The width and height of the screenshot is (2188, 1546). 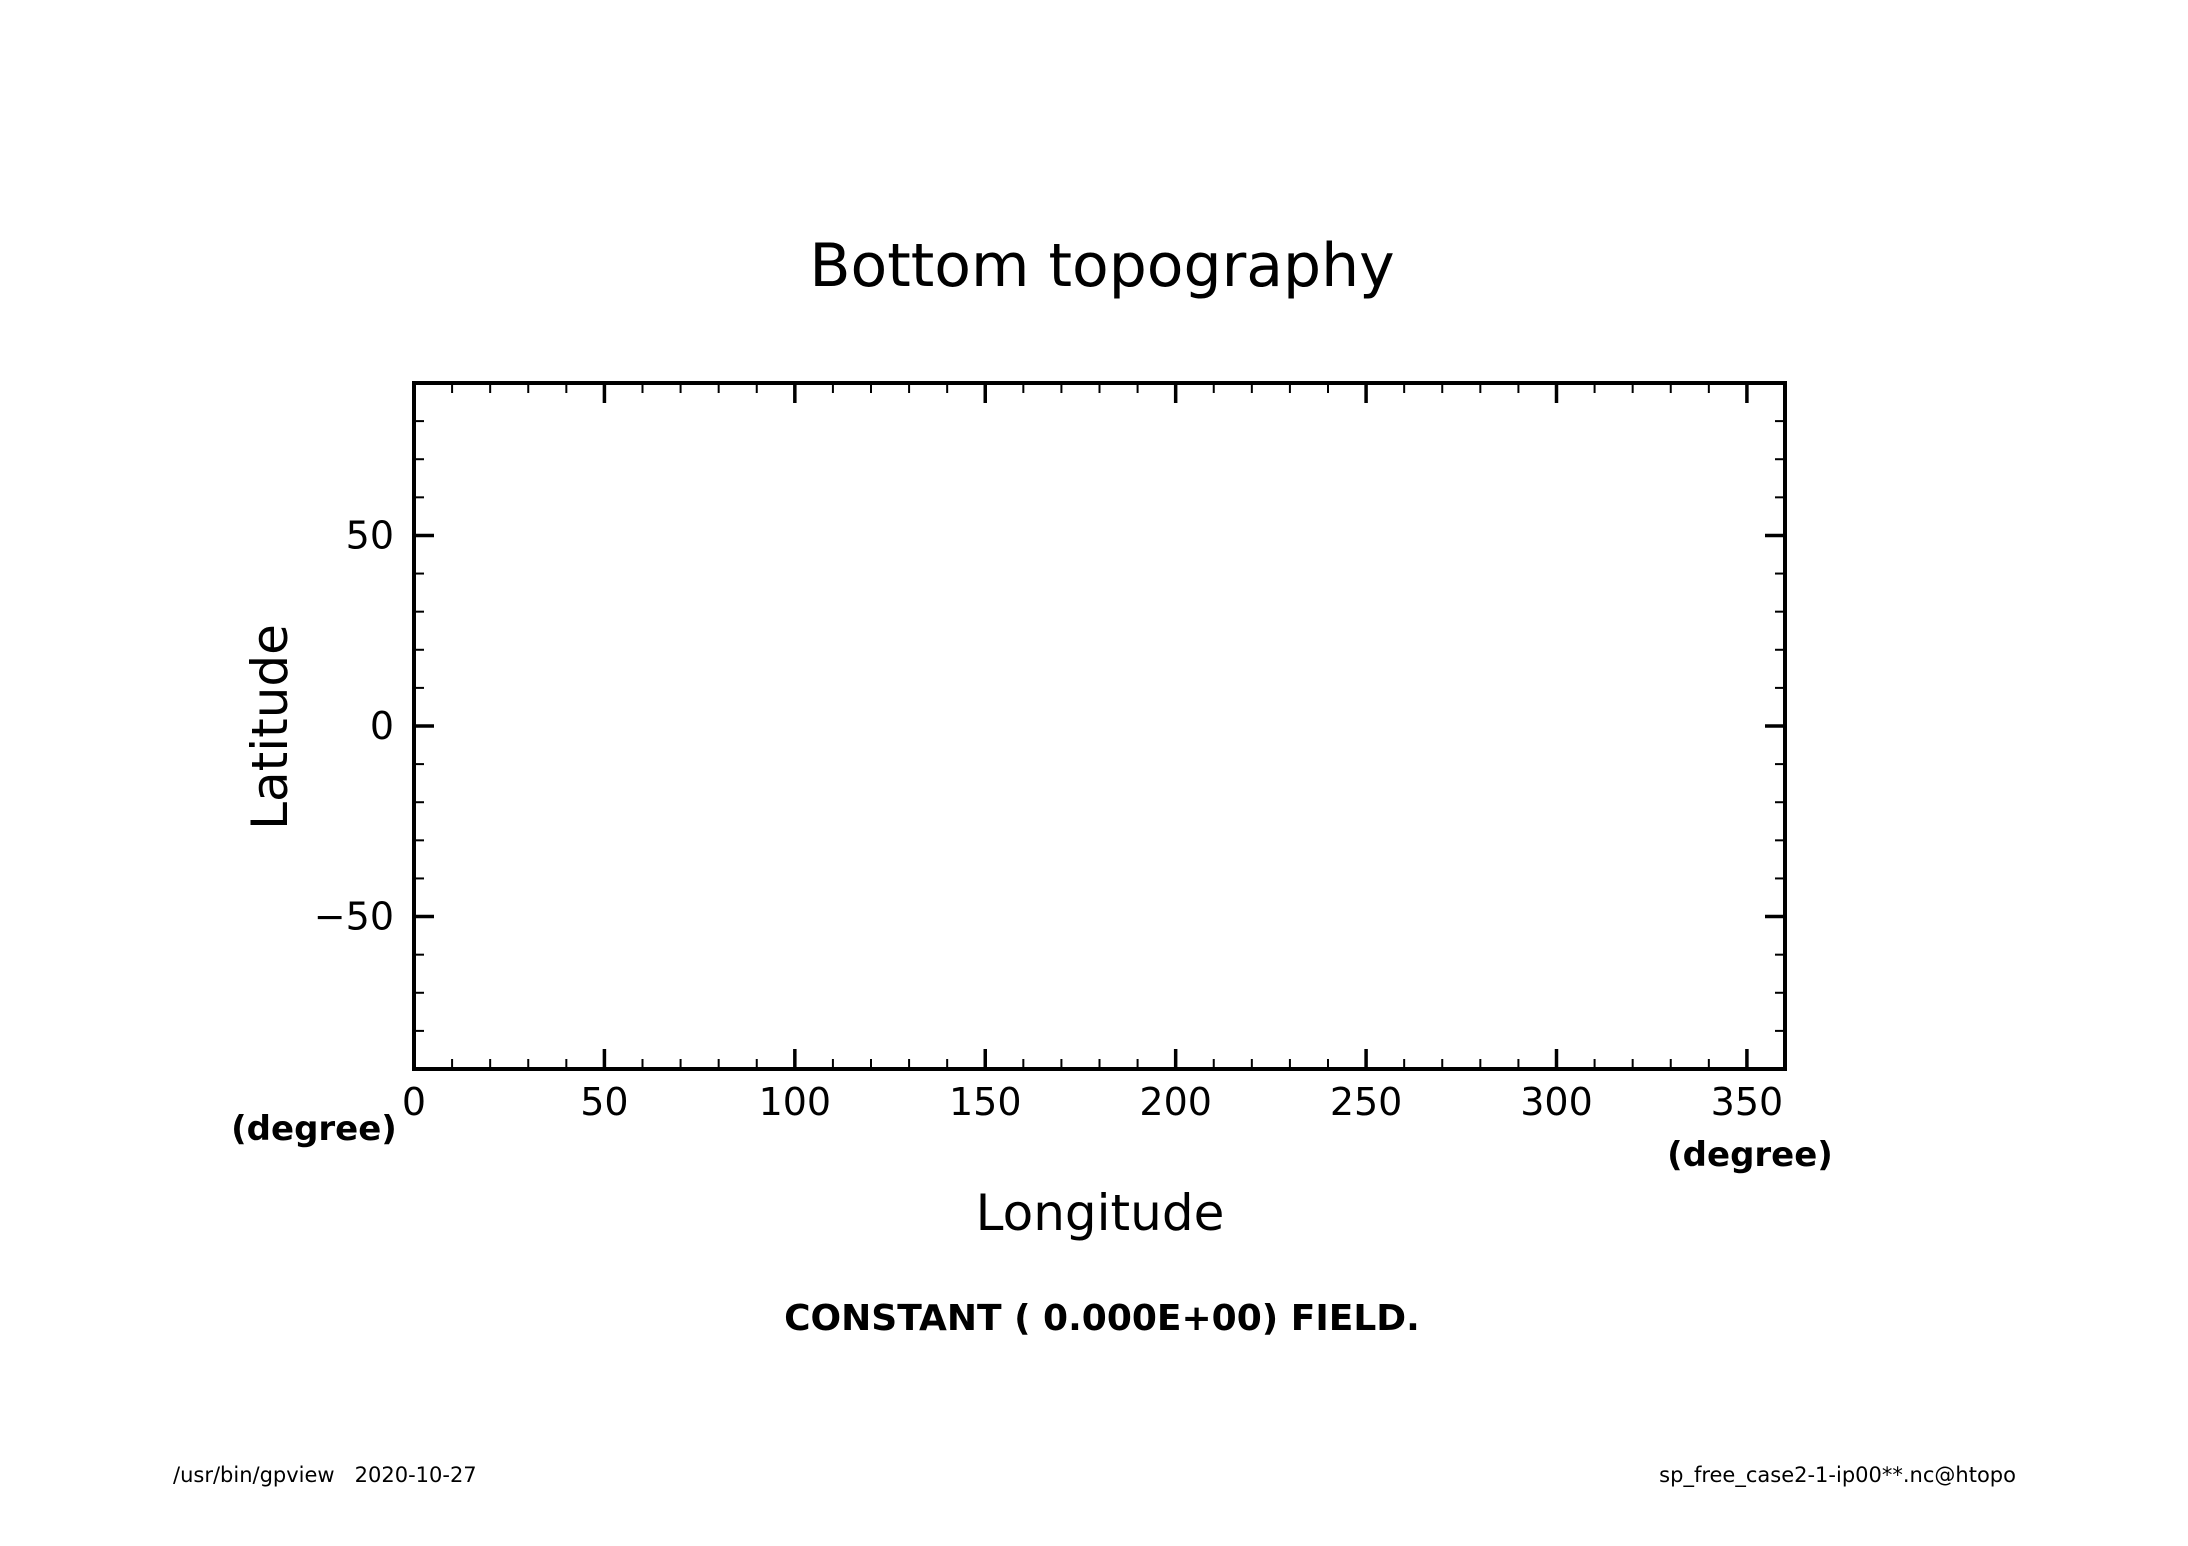 I want to click on chart-title: Bottom topography, so click(x=1101, y=266).